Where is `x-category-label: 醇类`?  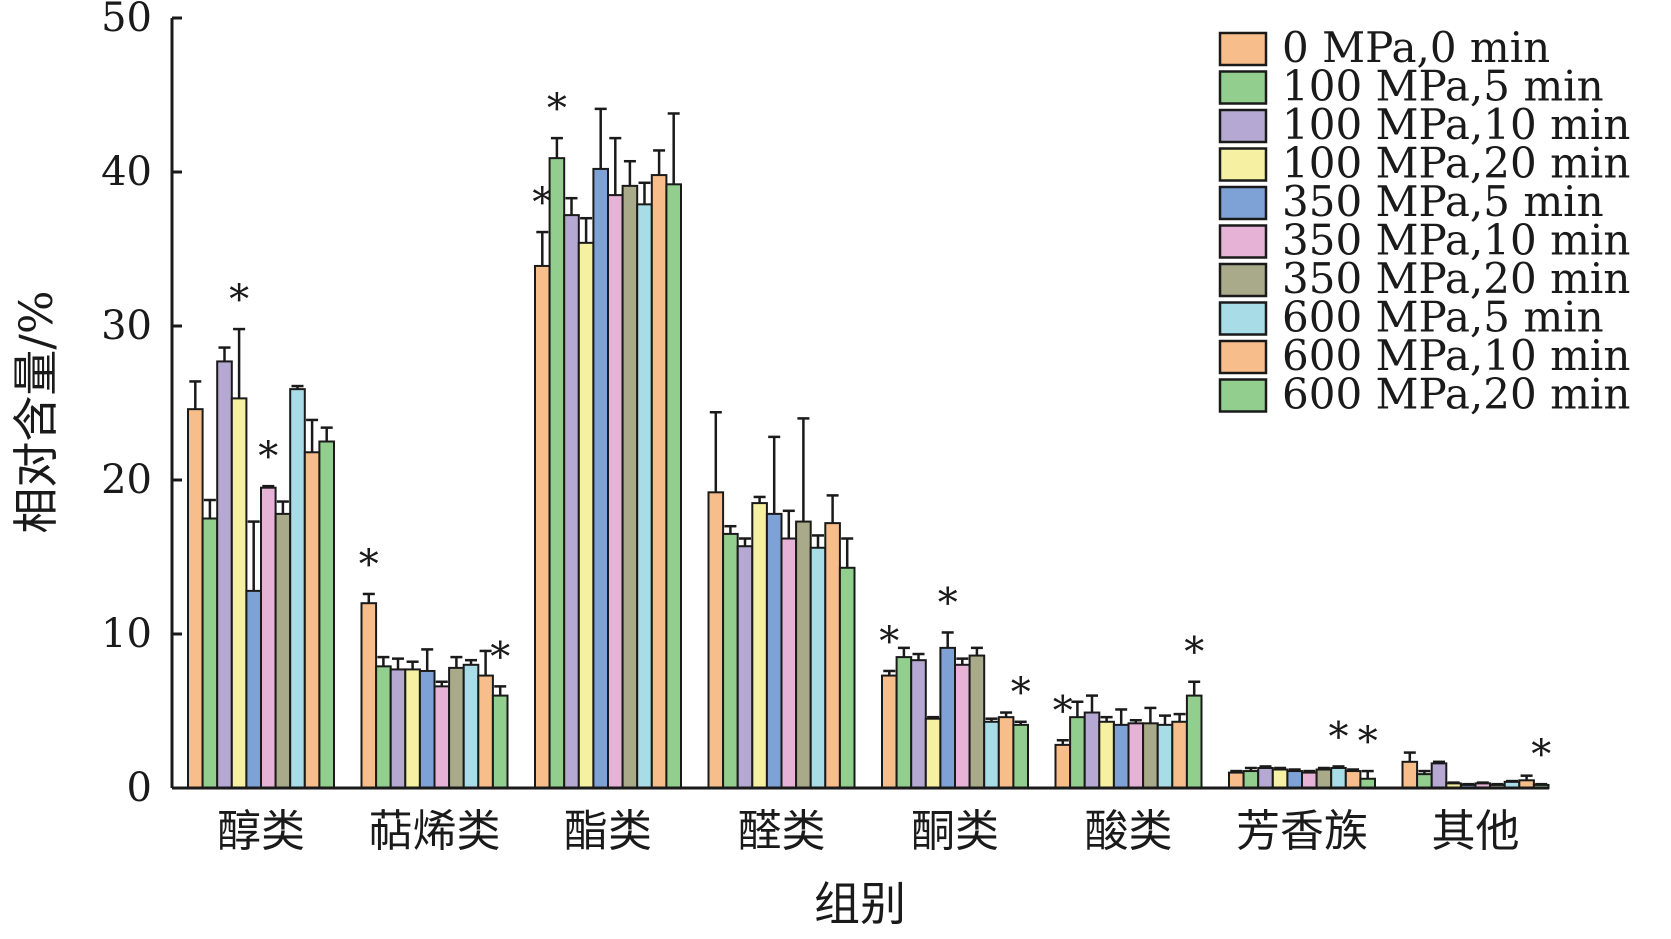 x-category-label: 醇类 is located at coordinates (261, 831).